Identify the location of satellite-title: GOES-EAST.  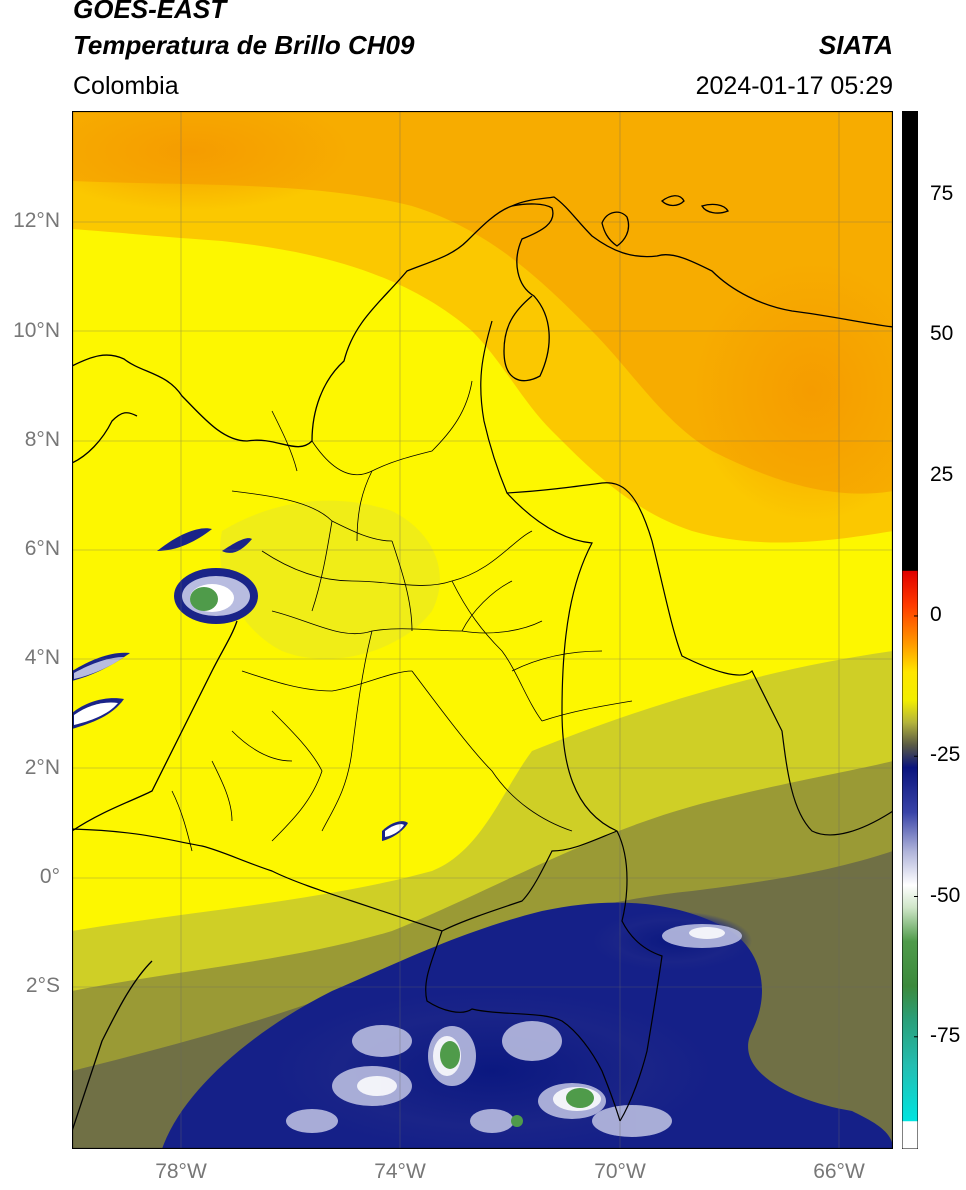
(150, 12).